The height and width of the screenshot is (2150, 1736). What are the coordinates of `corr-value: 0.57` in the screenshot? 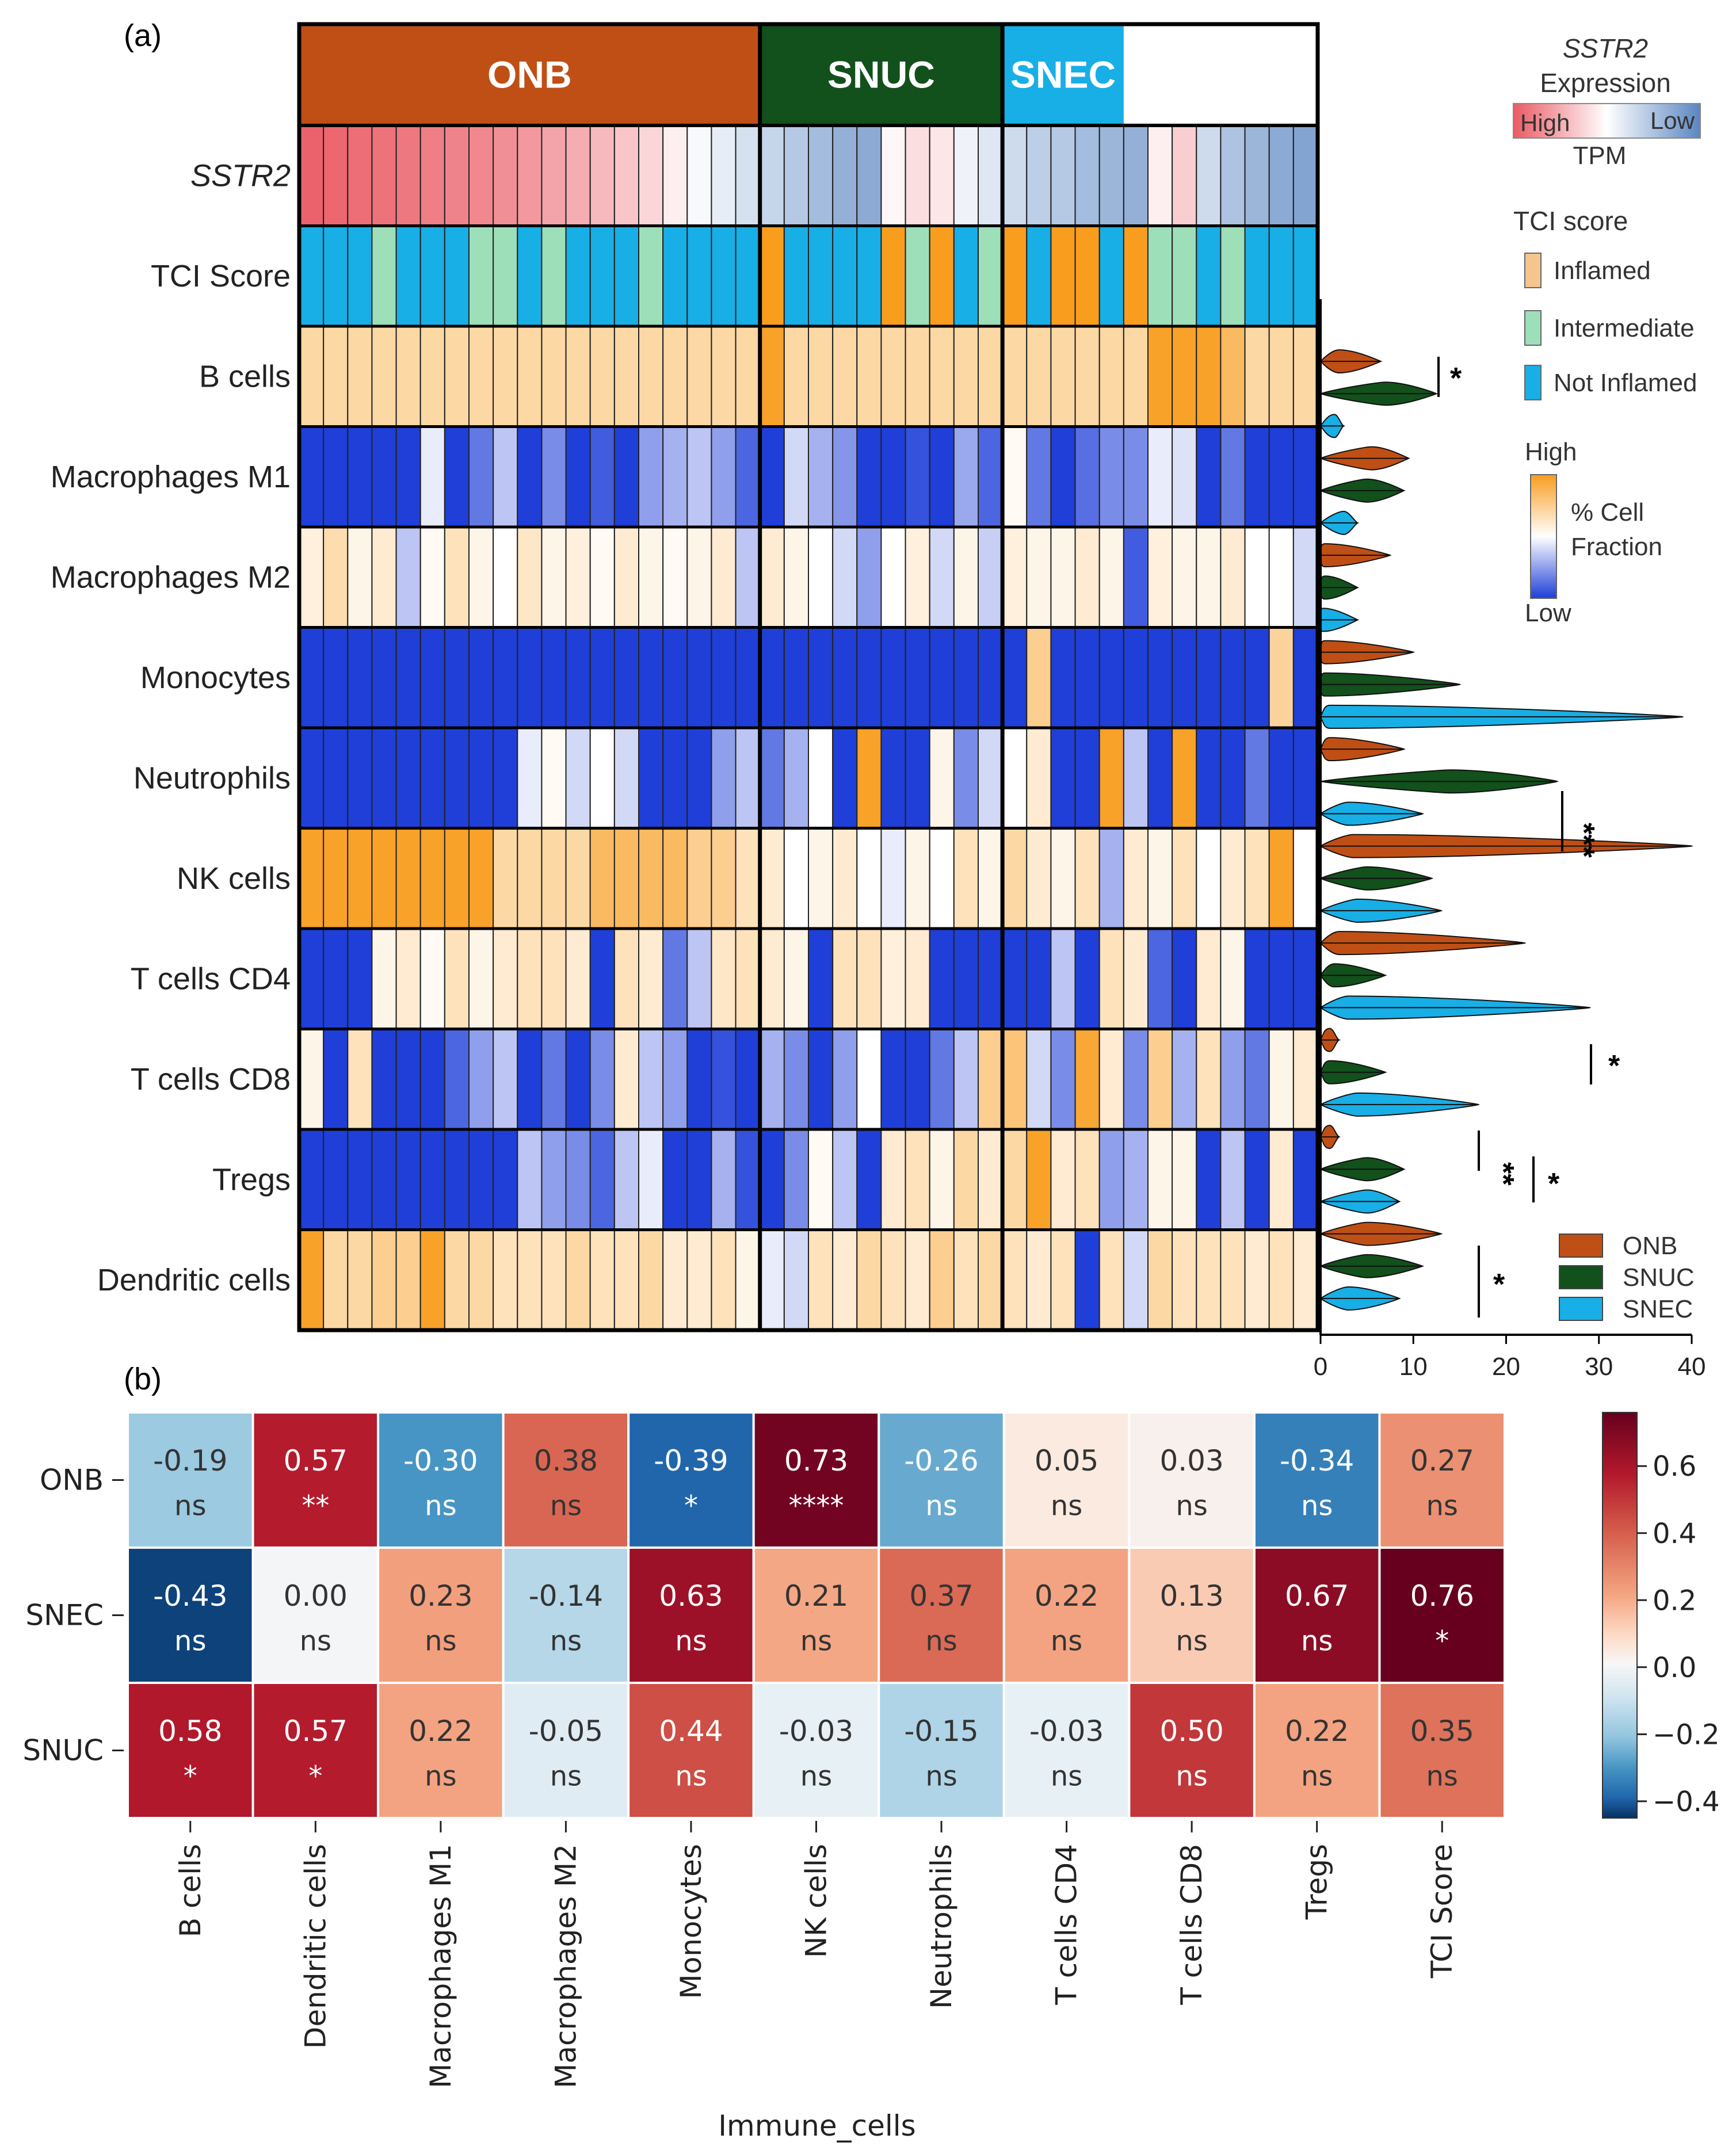 It's located at (316, 1731).